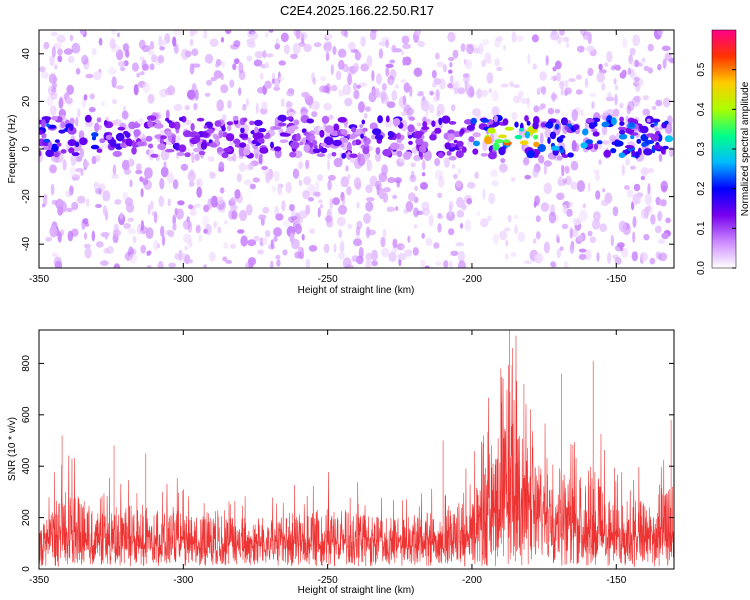 This screenshot has height=600, width=750. Describe the element at coordinates (472, 580) in the screenshot. I see `x-tick-label: -200` at that location.